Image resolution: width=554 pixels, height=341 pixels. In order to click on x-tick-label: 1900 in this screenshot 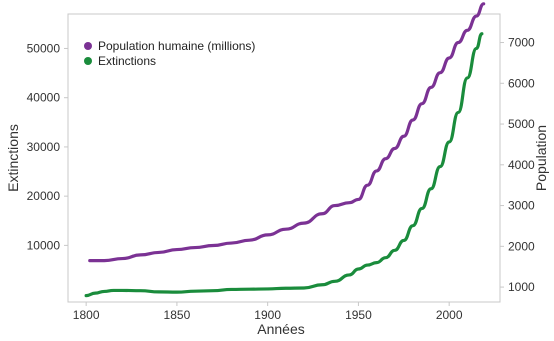, I will do `click(267, 315)`.